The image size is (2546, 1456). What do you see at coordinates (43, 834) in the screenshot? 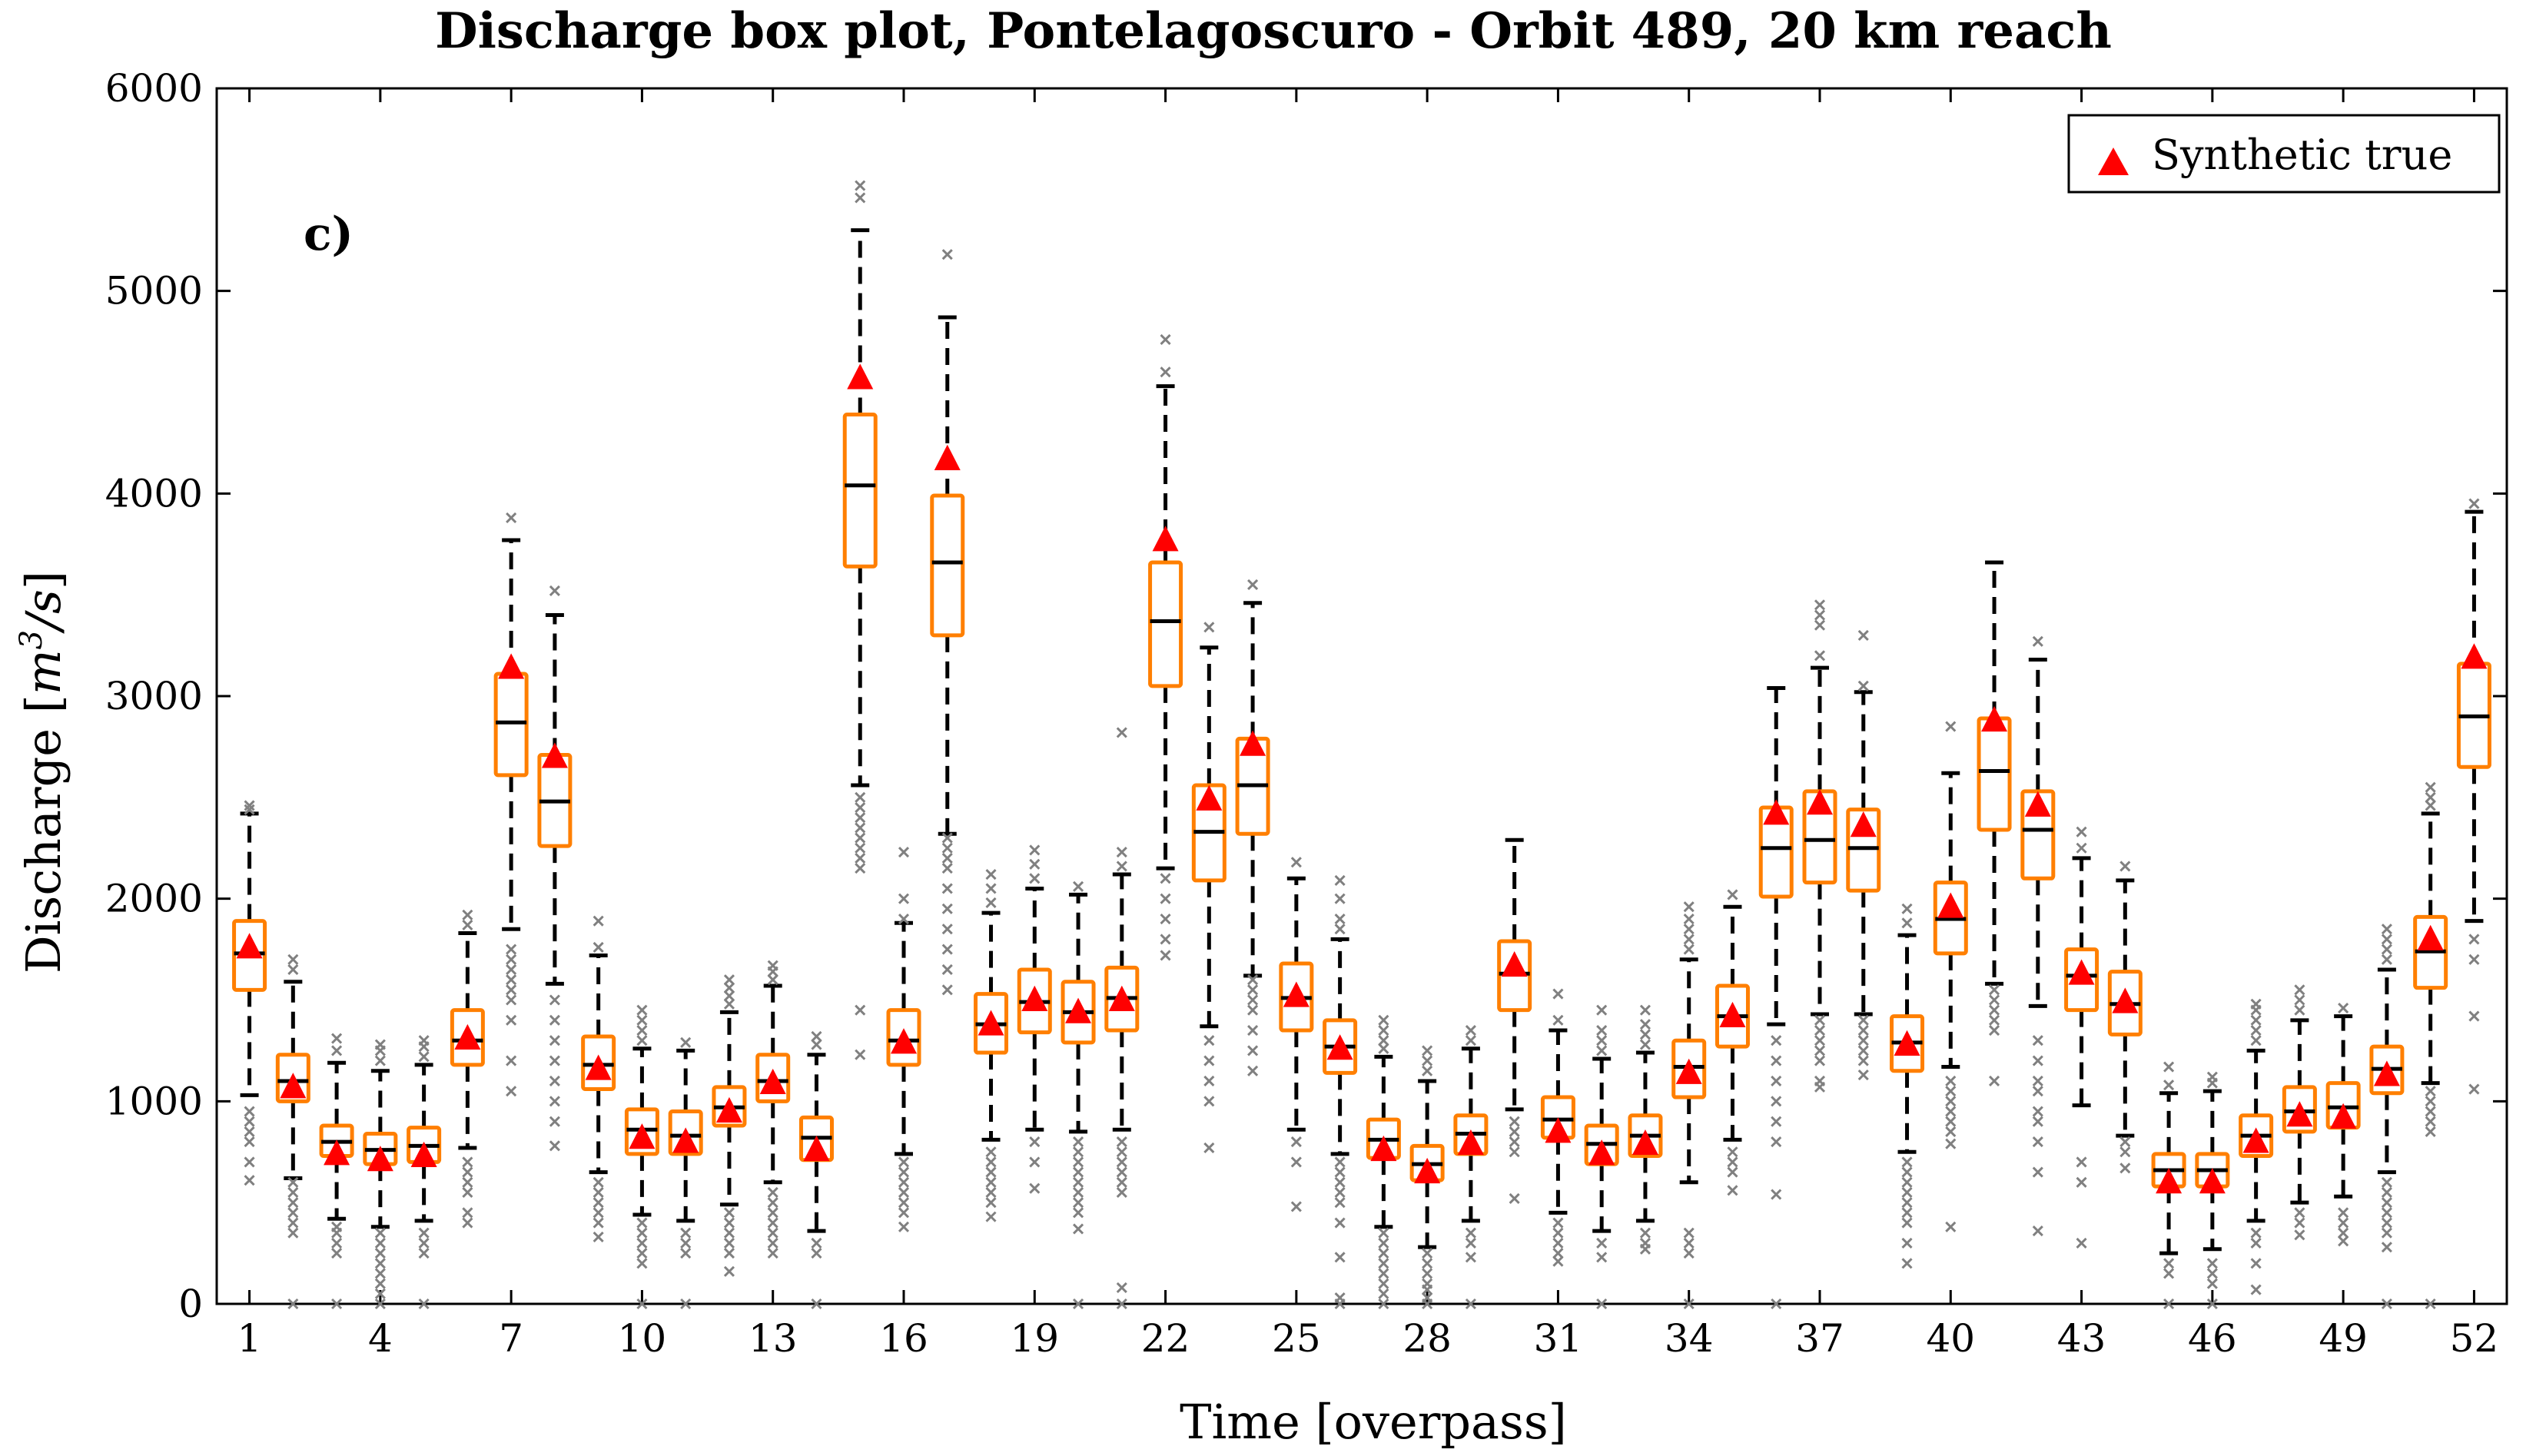
I see `y-axis-label-text: Discharge [` at bounding box center [43, 834].